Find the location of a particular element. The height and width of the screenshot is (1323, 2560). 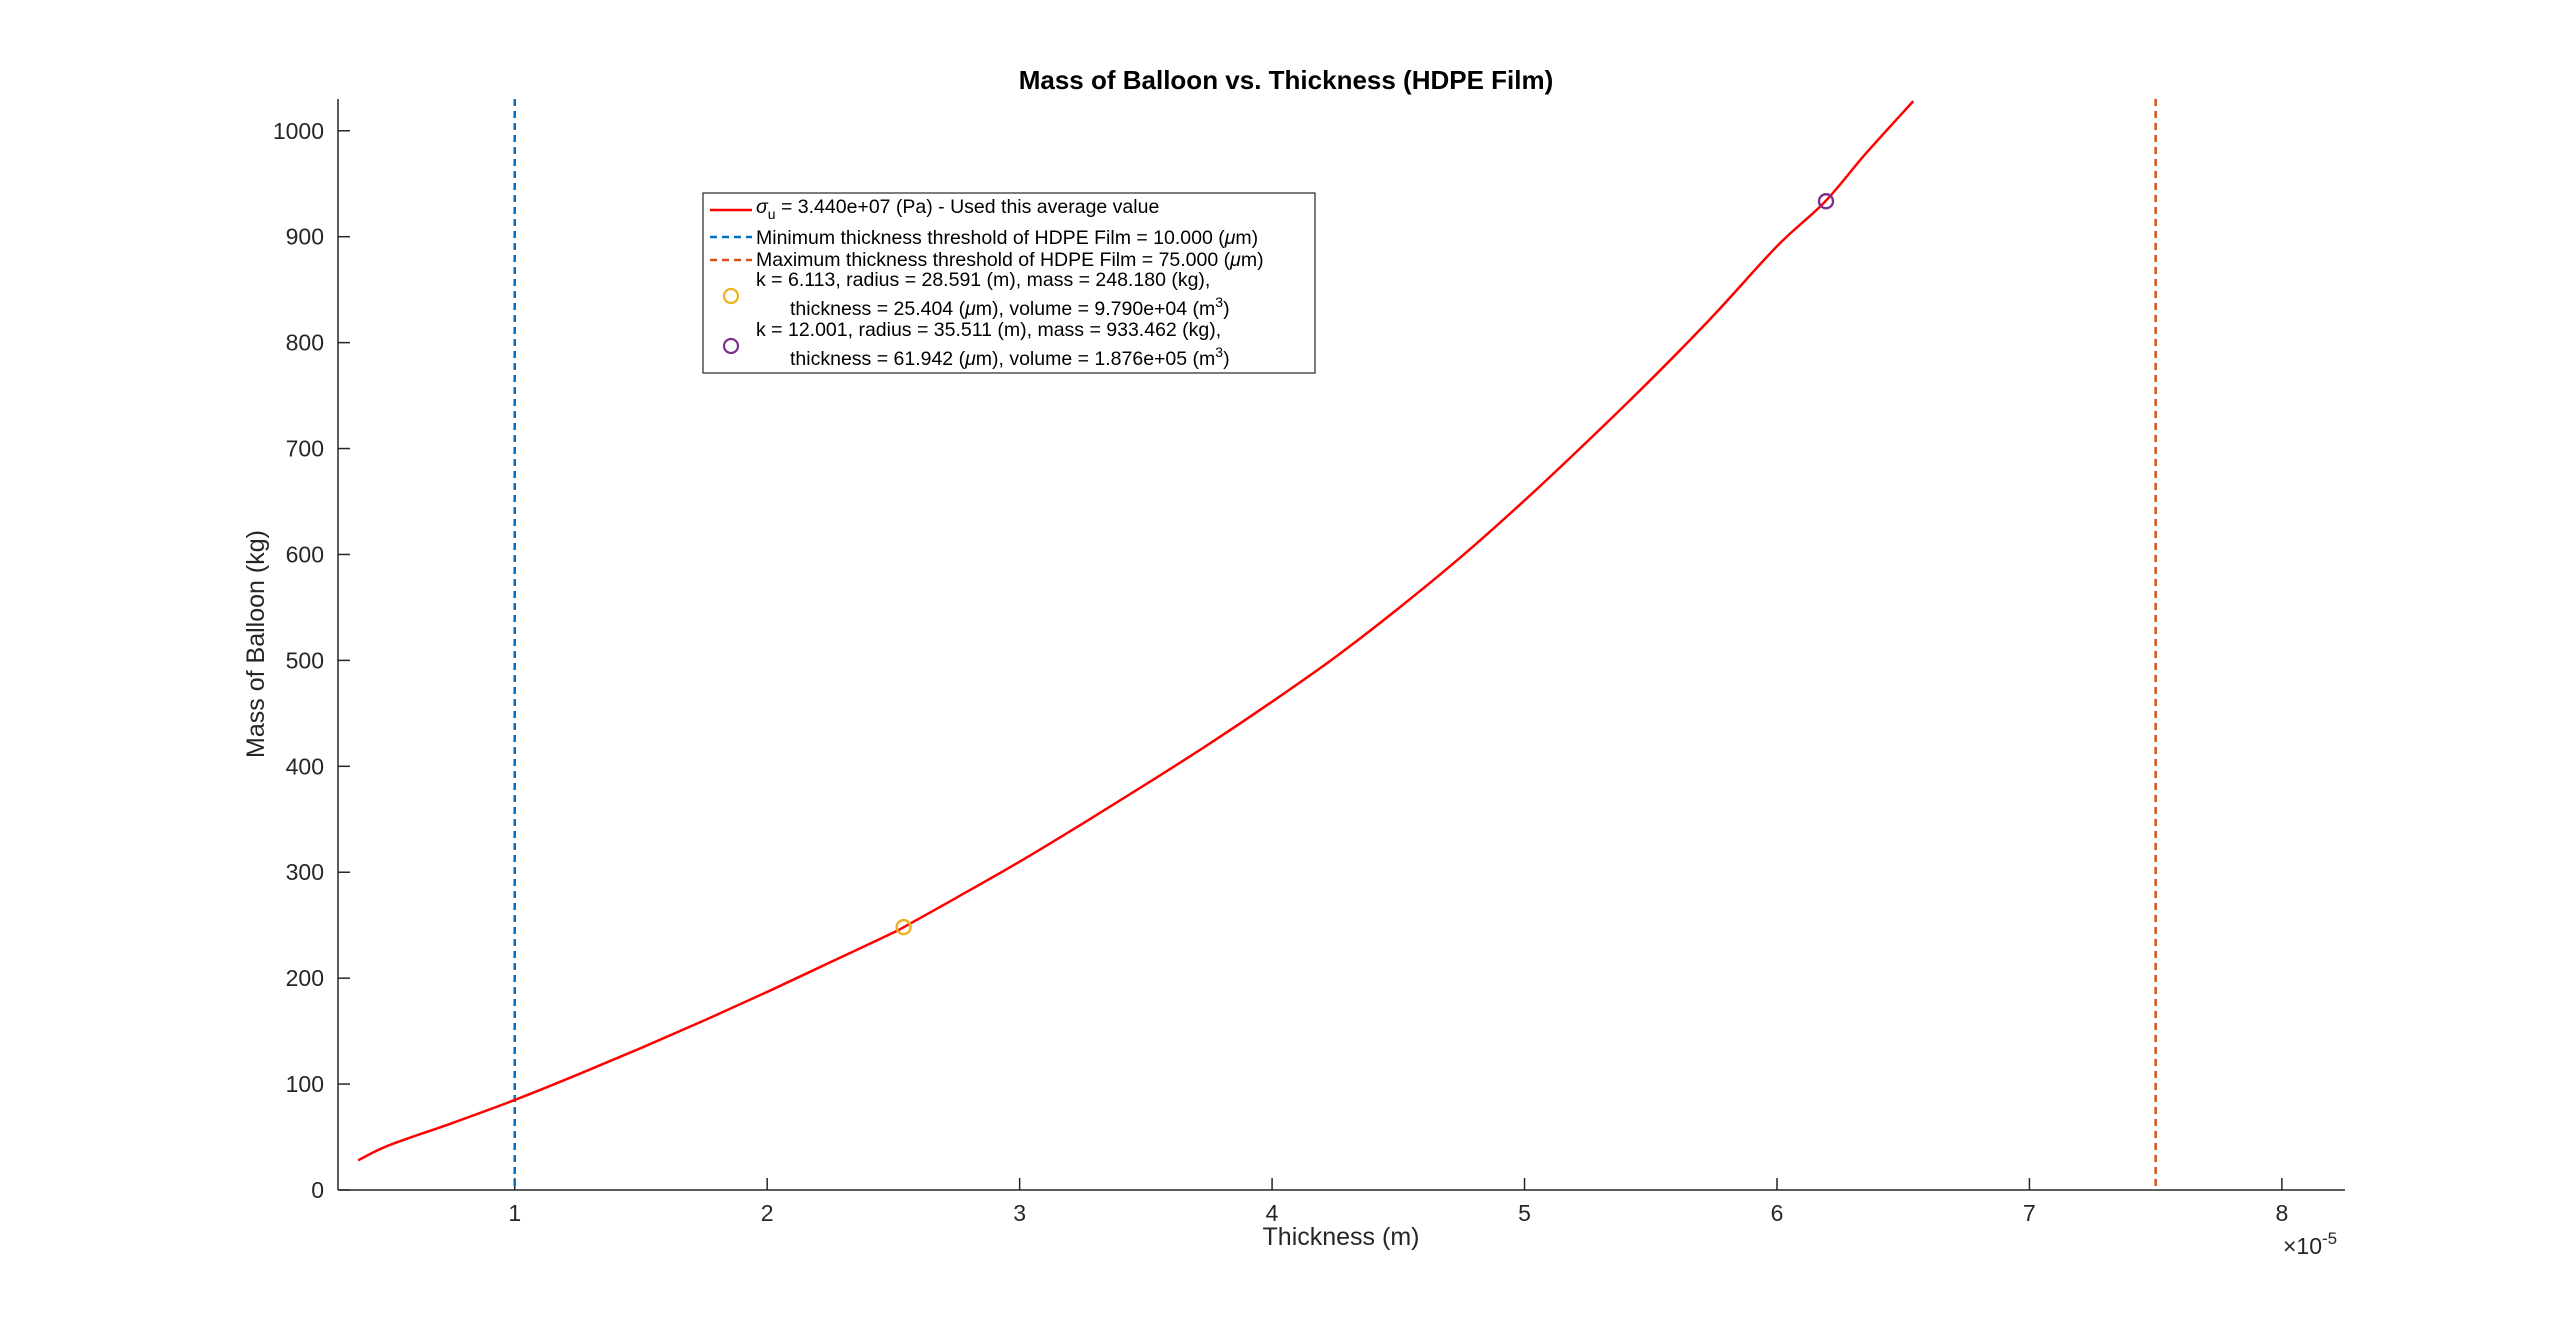

x-tick-label: 7 is located at coordinates (2029, 1213).